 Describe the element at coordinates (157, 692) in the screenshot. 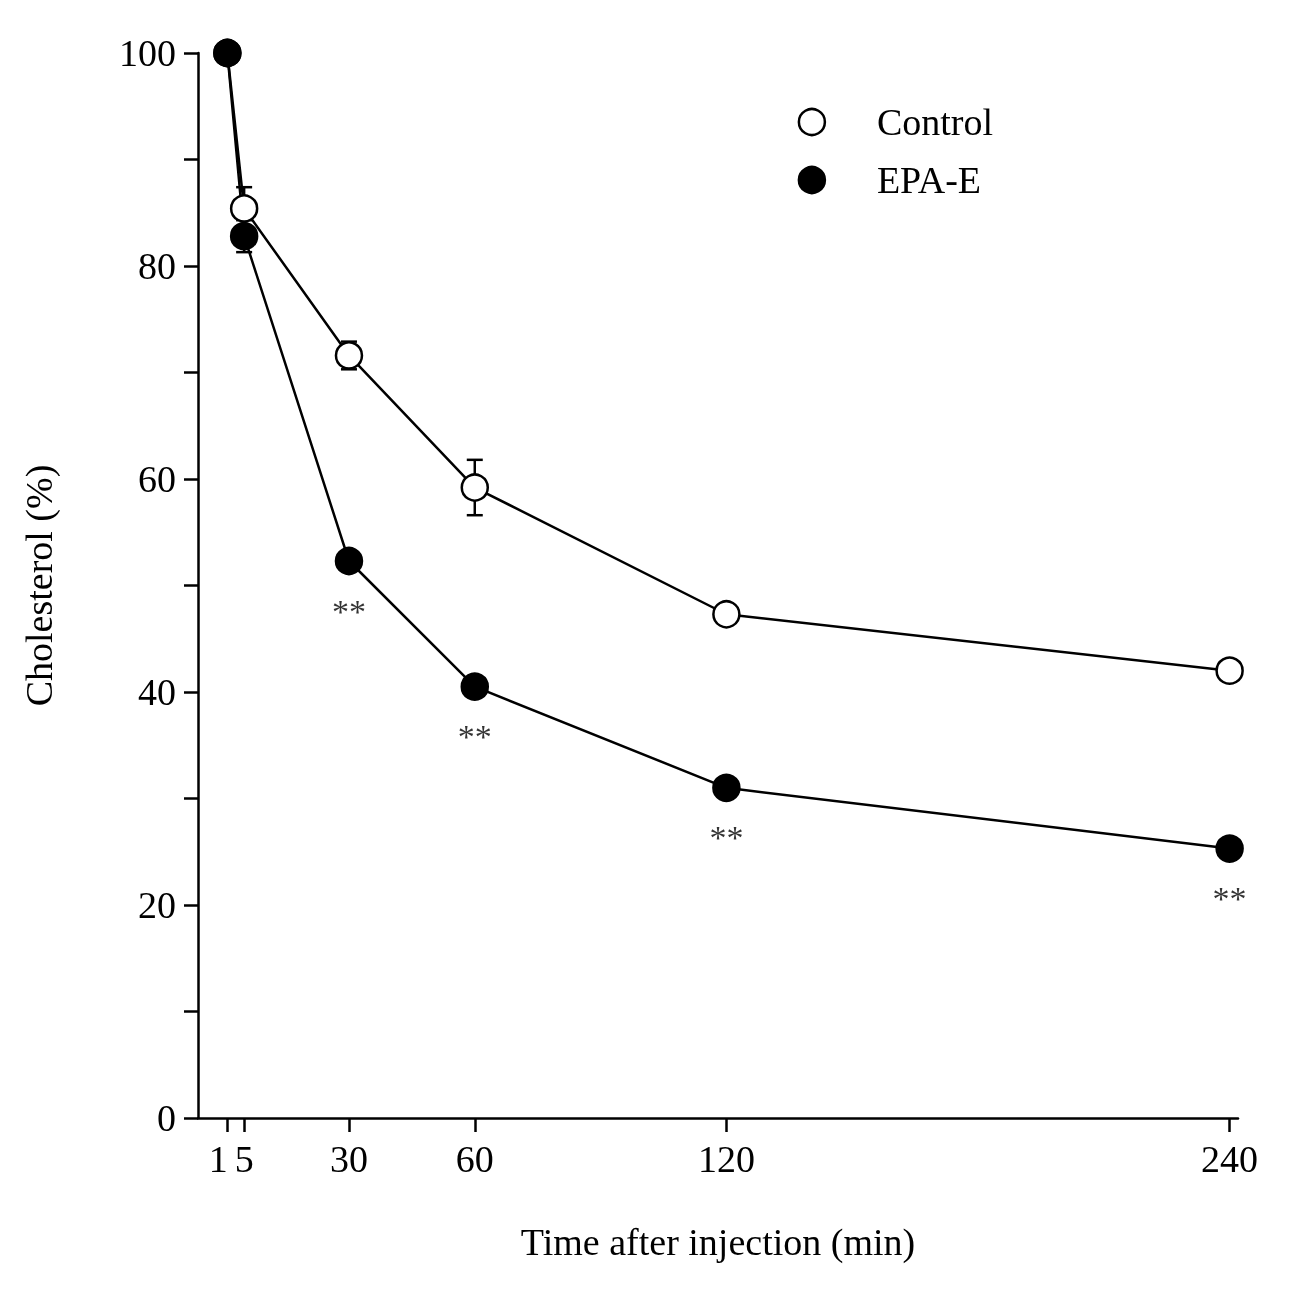

I see `y-tick-label: 40` at that location.